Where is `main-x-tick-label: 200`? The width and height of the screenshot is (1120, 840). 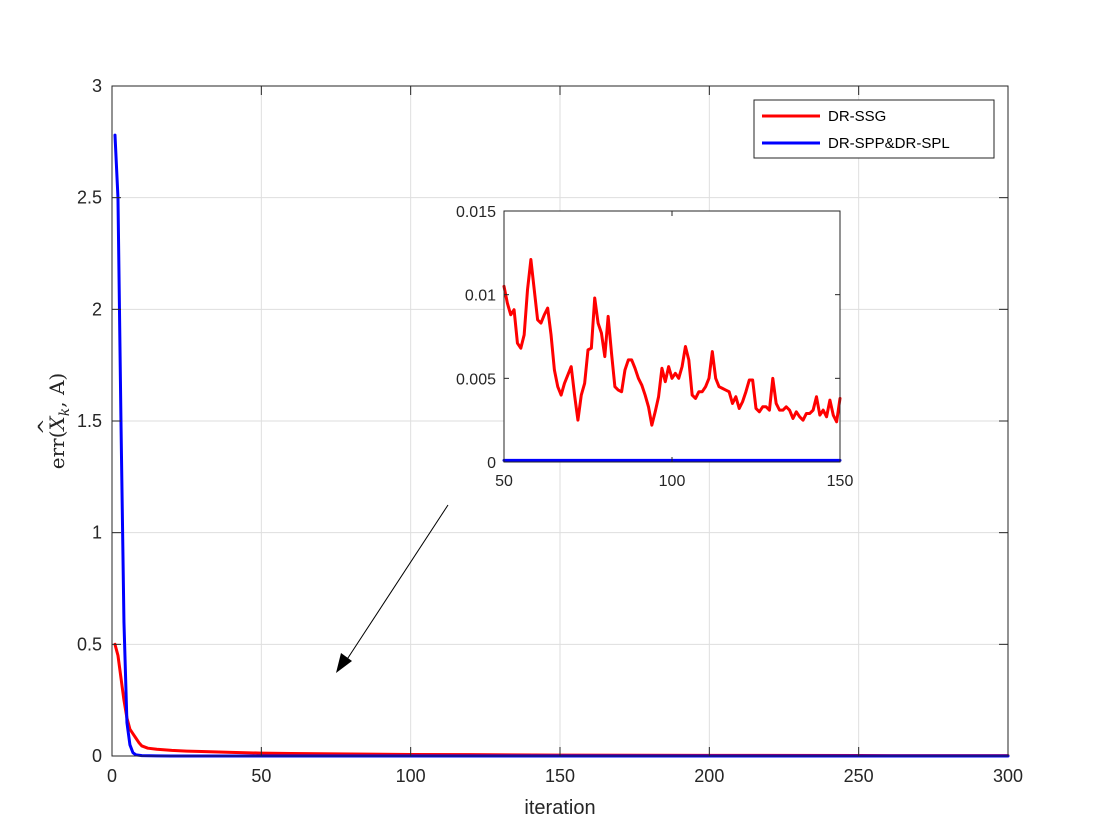 main-x-tick-label: 200 is located at coordinates (709, 776).